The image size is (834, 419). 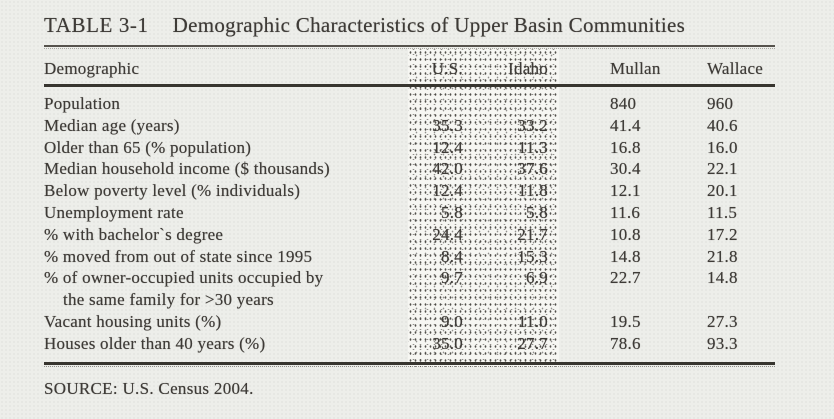 I want to click on table-number: TABLE 3-1, so click(x=96, y=25).